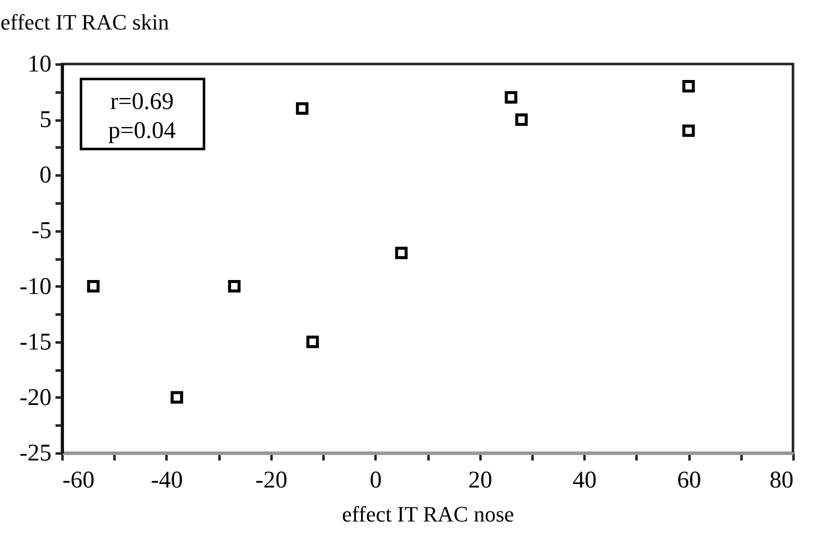 The image size is (819, 537). What do you see at coordinates (782, 481) in the screenshot?
I see `x-tick-label: 80` at bounding box center [782, 481].